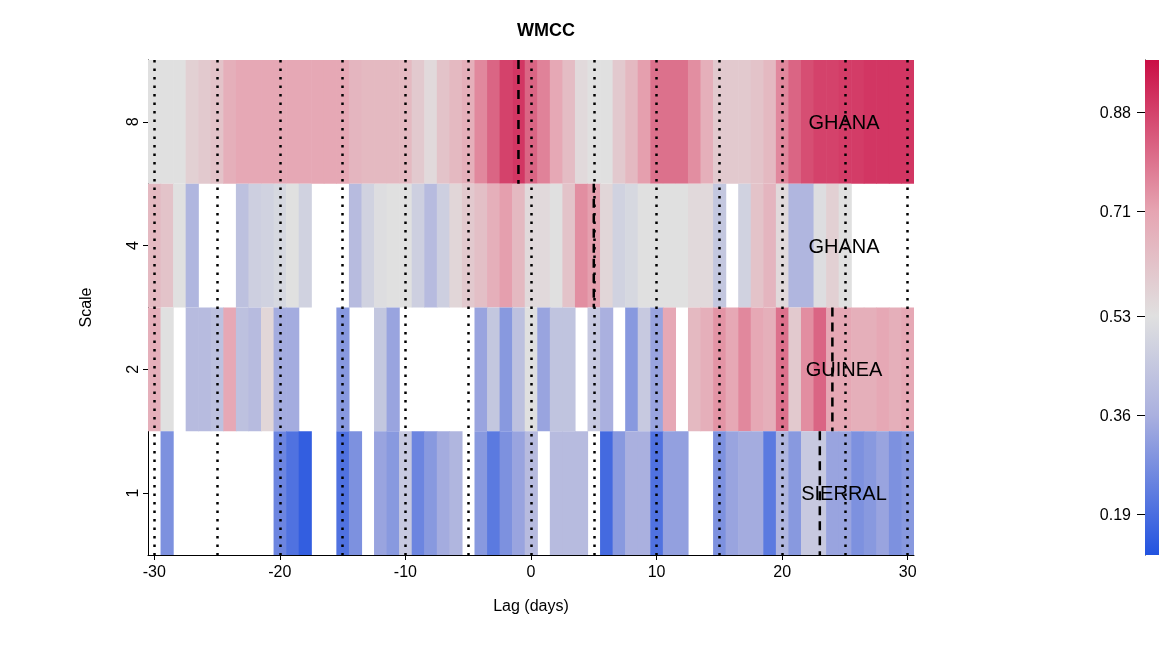  I want to click on x-tick-label: -20, so click(280, 571).